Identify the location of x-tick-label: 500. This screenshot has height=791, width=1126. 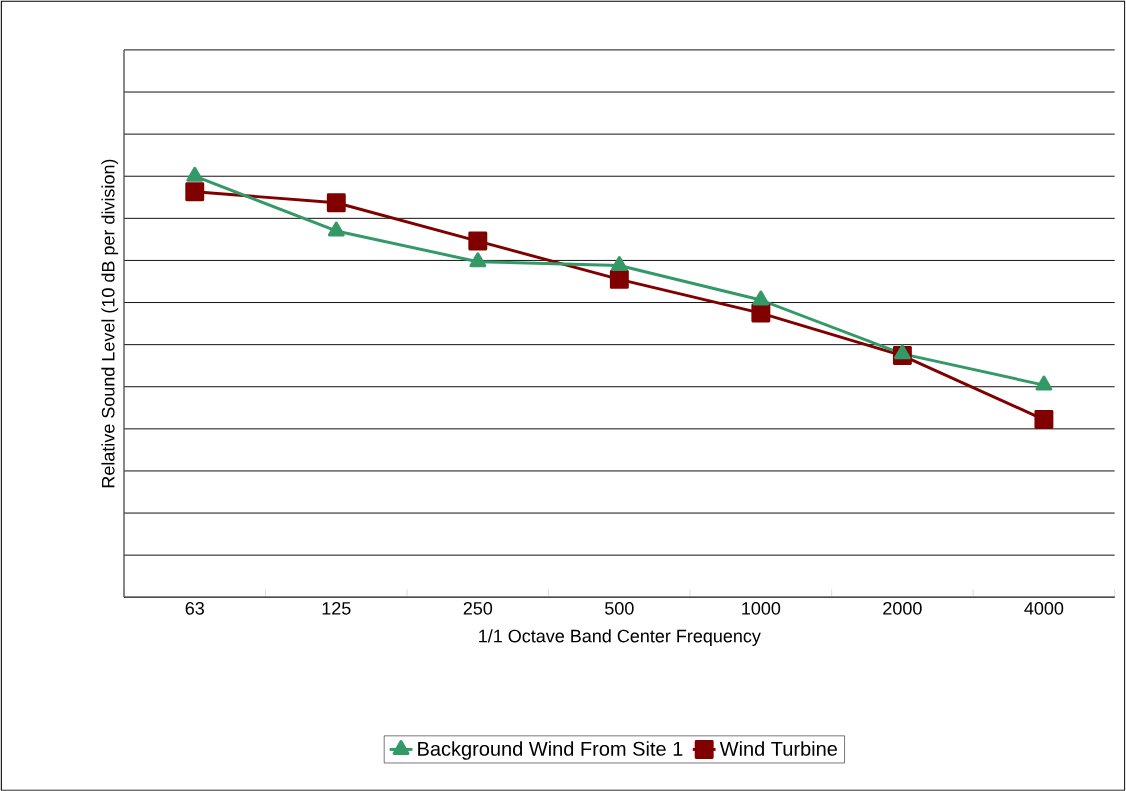
(619, 608).